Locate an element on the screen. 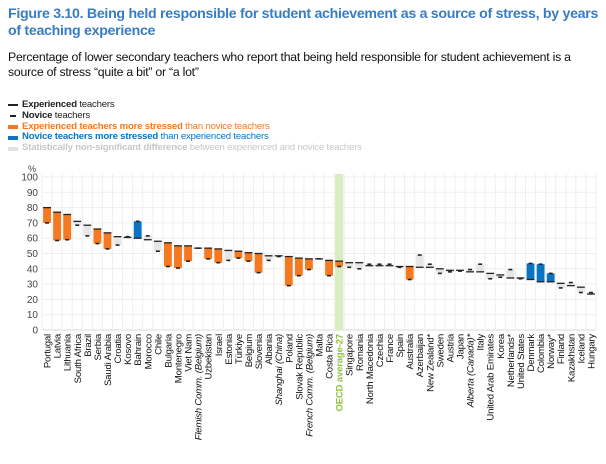 This screenshot has height=464, width=606. x-tick-label: Belgium is located at coordinates (249, 350).